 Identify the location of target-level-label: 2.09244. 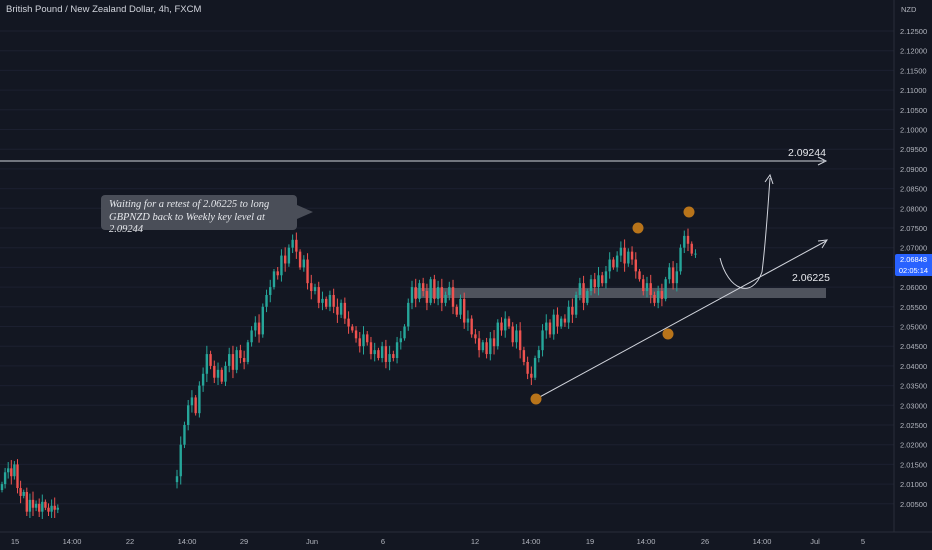
(807, 153).